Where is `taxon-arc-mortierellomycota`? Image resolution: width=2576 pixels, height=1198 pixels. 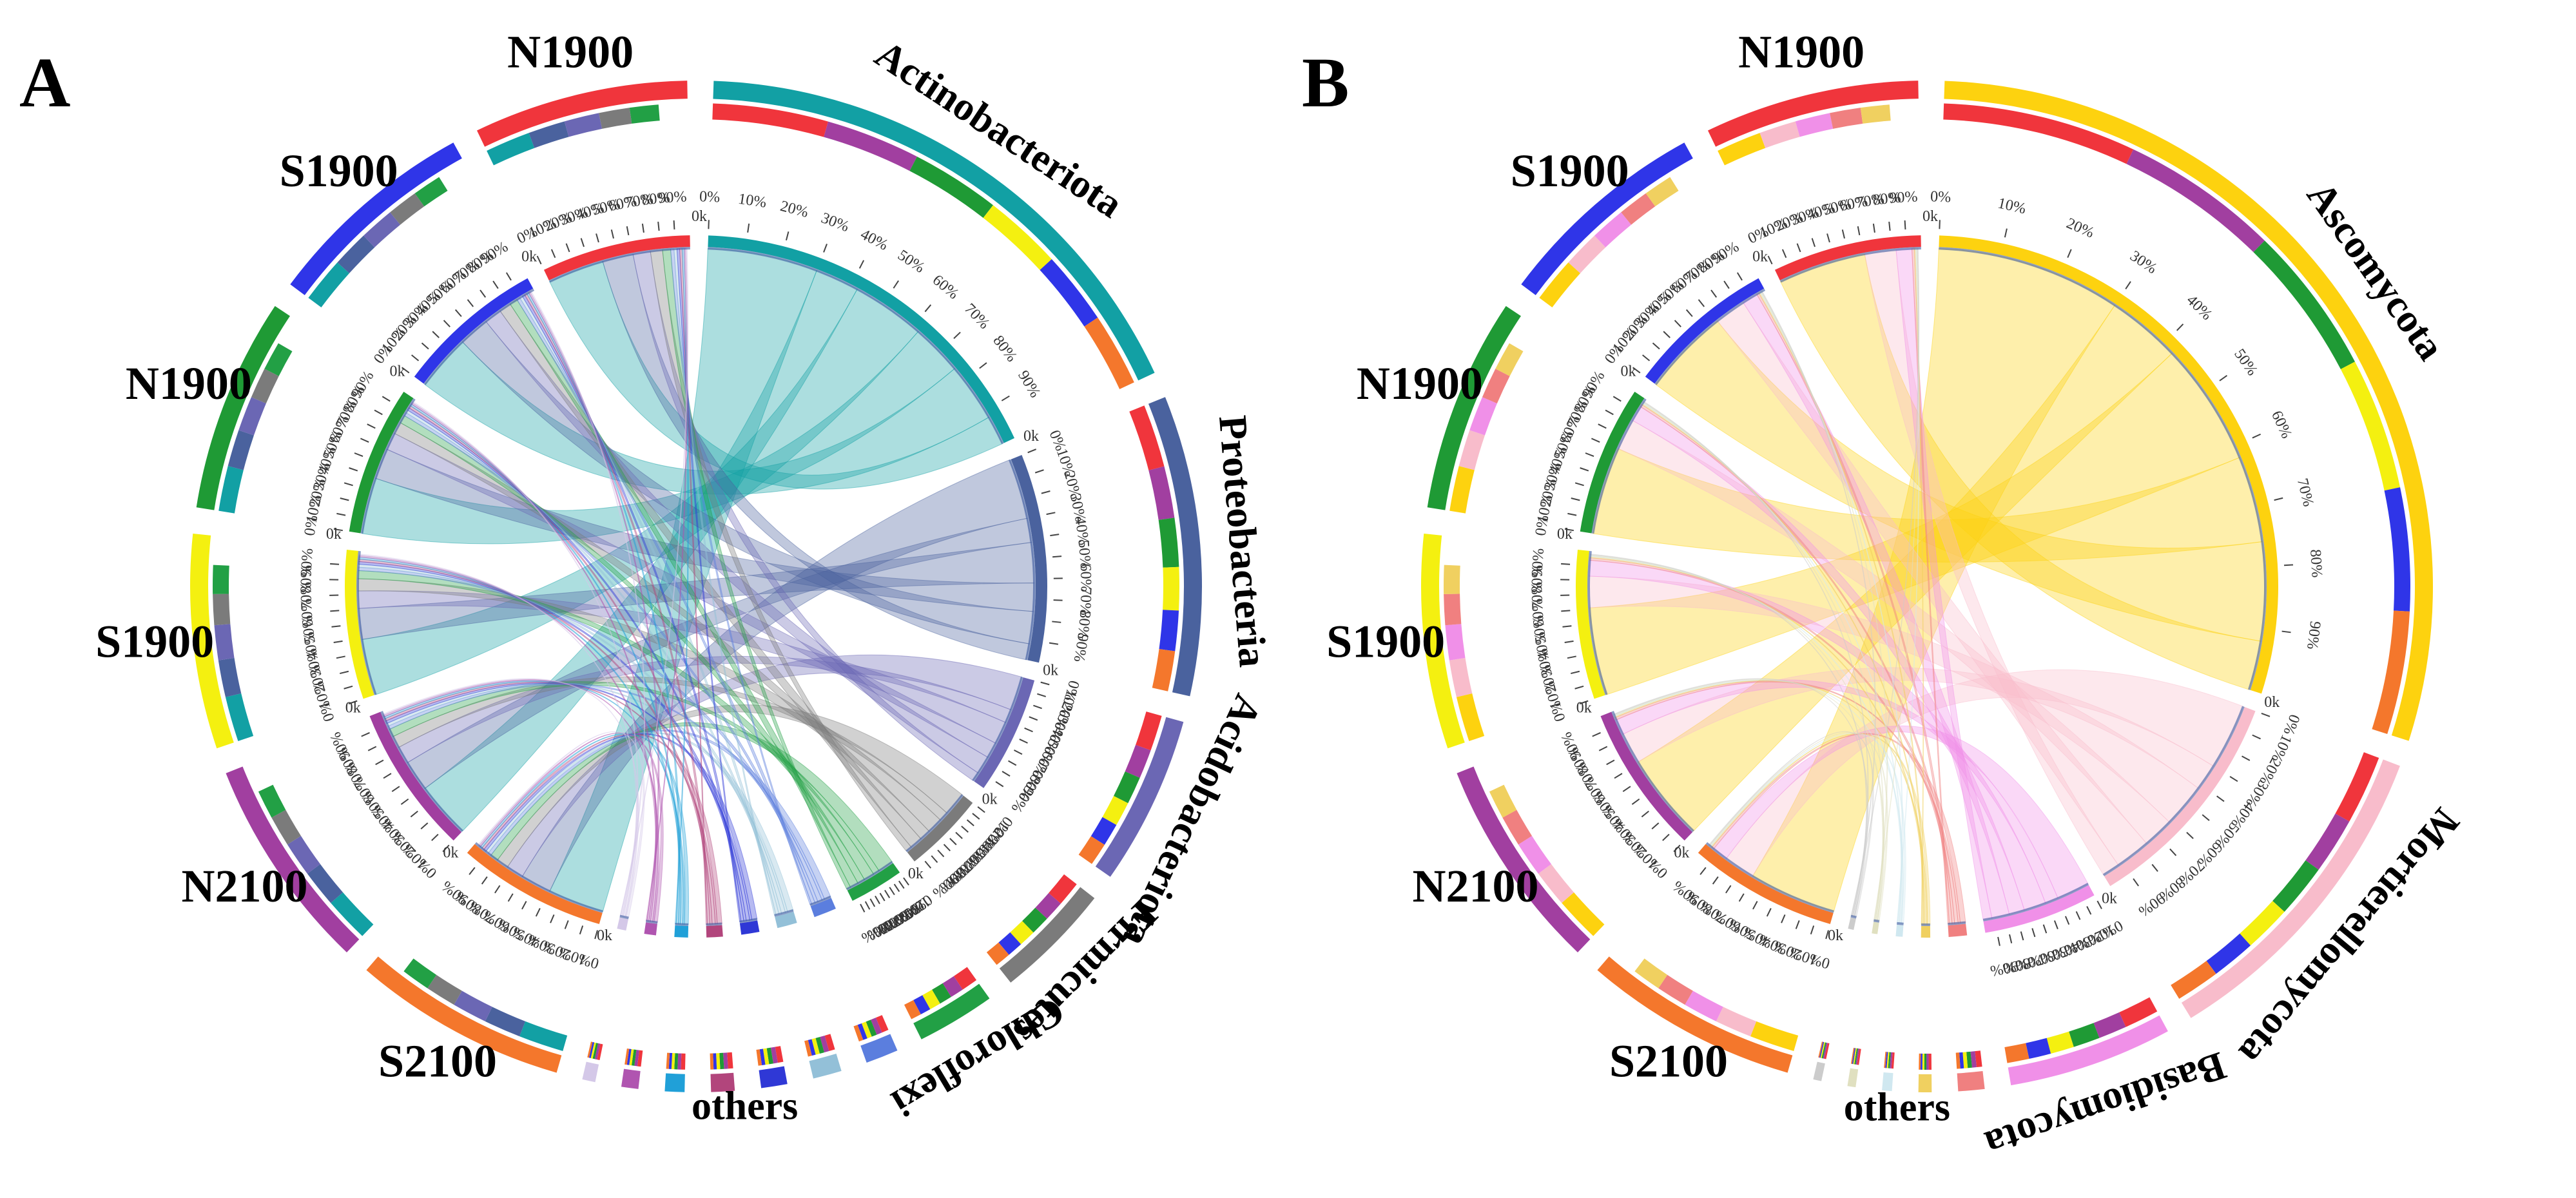
taxon-arc-mortierellomycota is located at coordinates (2180, 796).